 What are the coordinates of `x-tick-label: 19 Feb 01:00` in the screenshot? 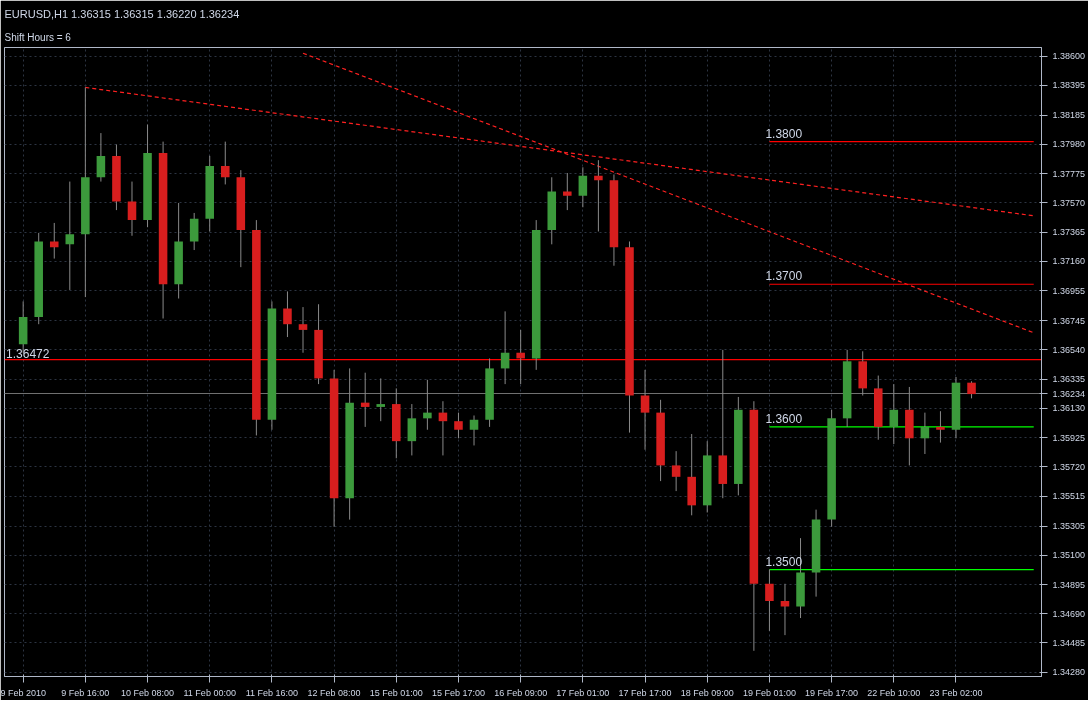 It's located at (769, 692).